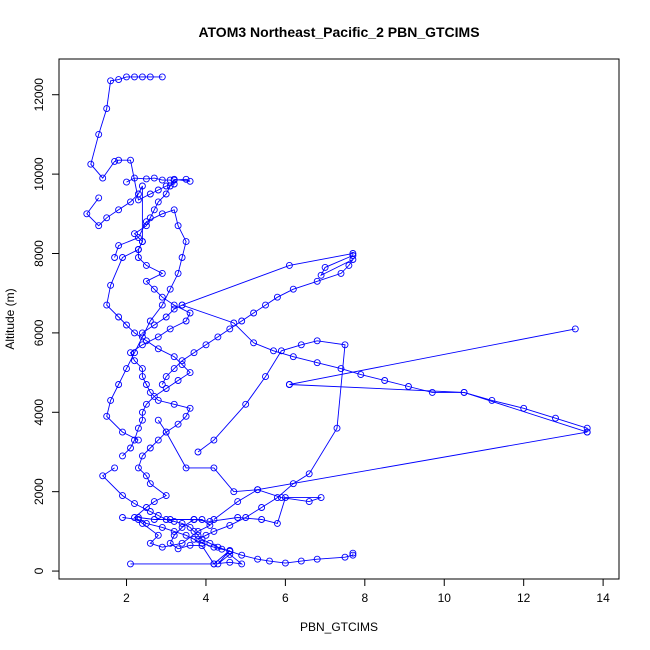 The image size is (650, 650). What do you see at coordinates (39, 253) in the screenshot?
I see `y-tick-label: 8000` at bounding box center [39, 253].